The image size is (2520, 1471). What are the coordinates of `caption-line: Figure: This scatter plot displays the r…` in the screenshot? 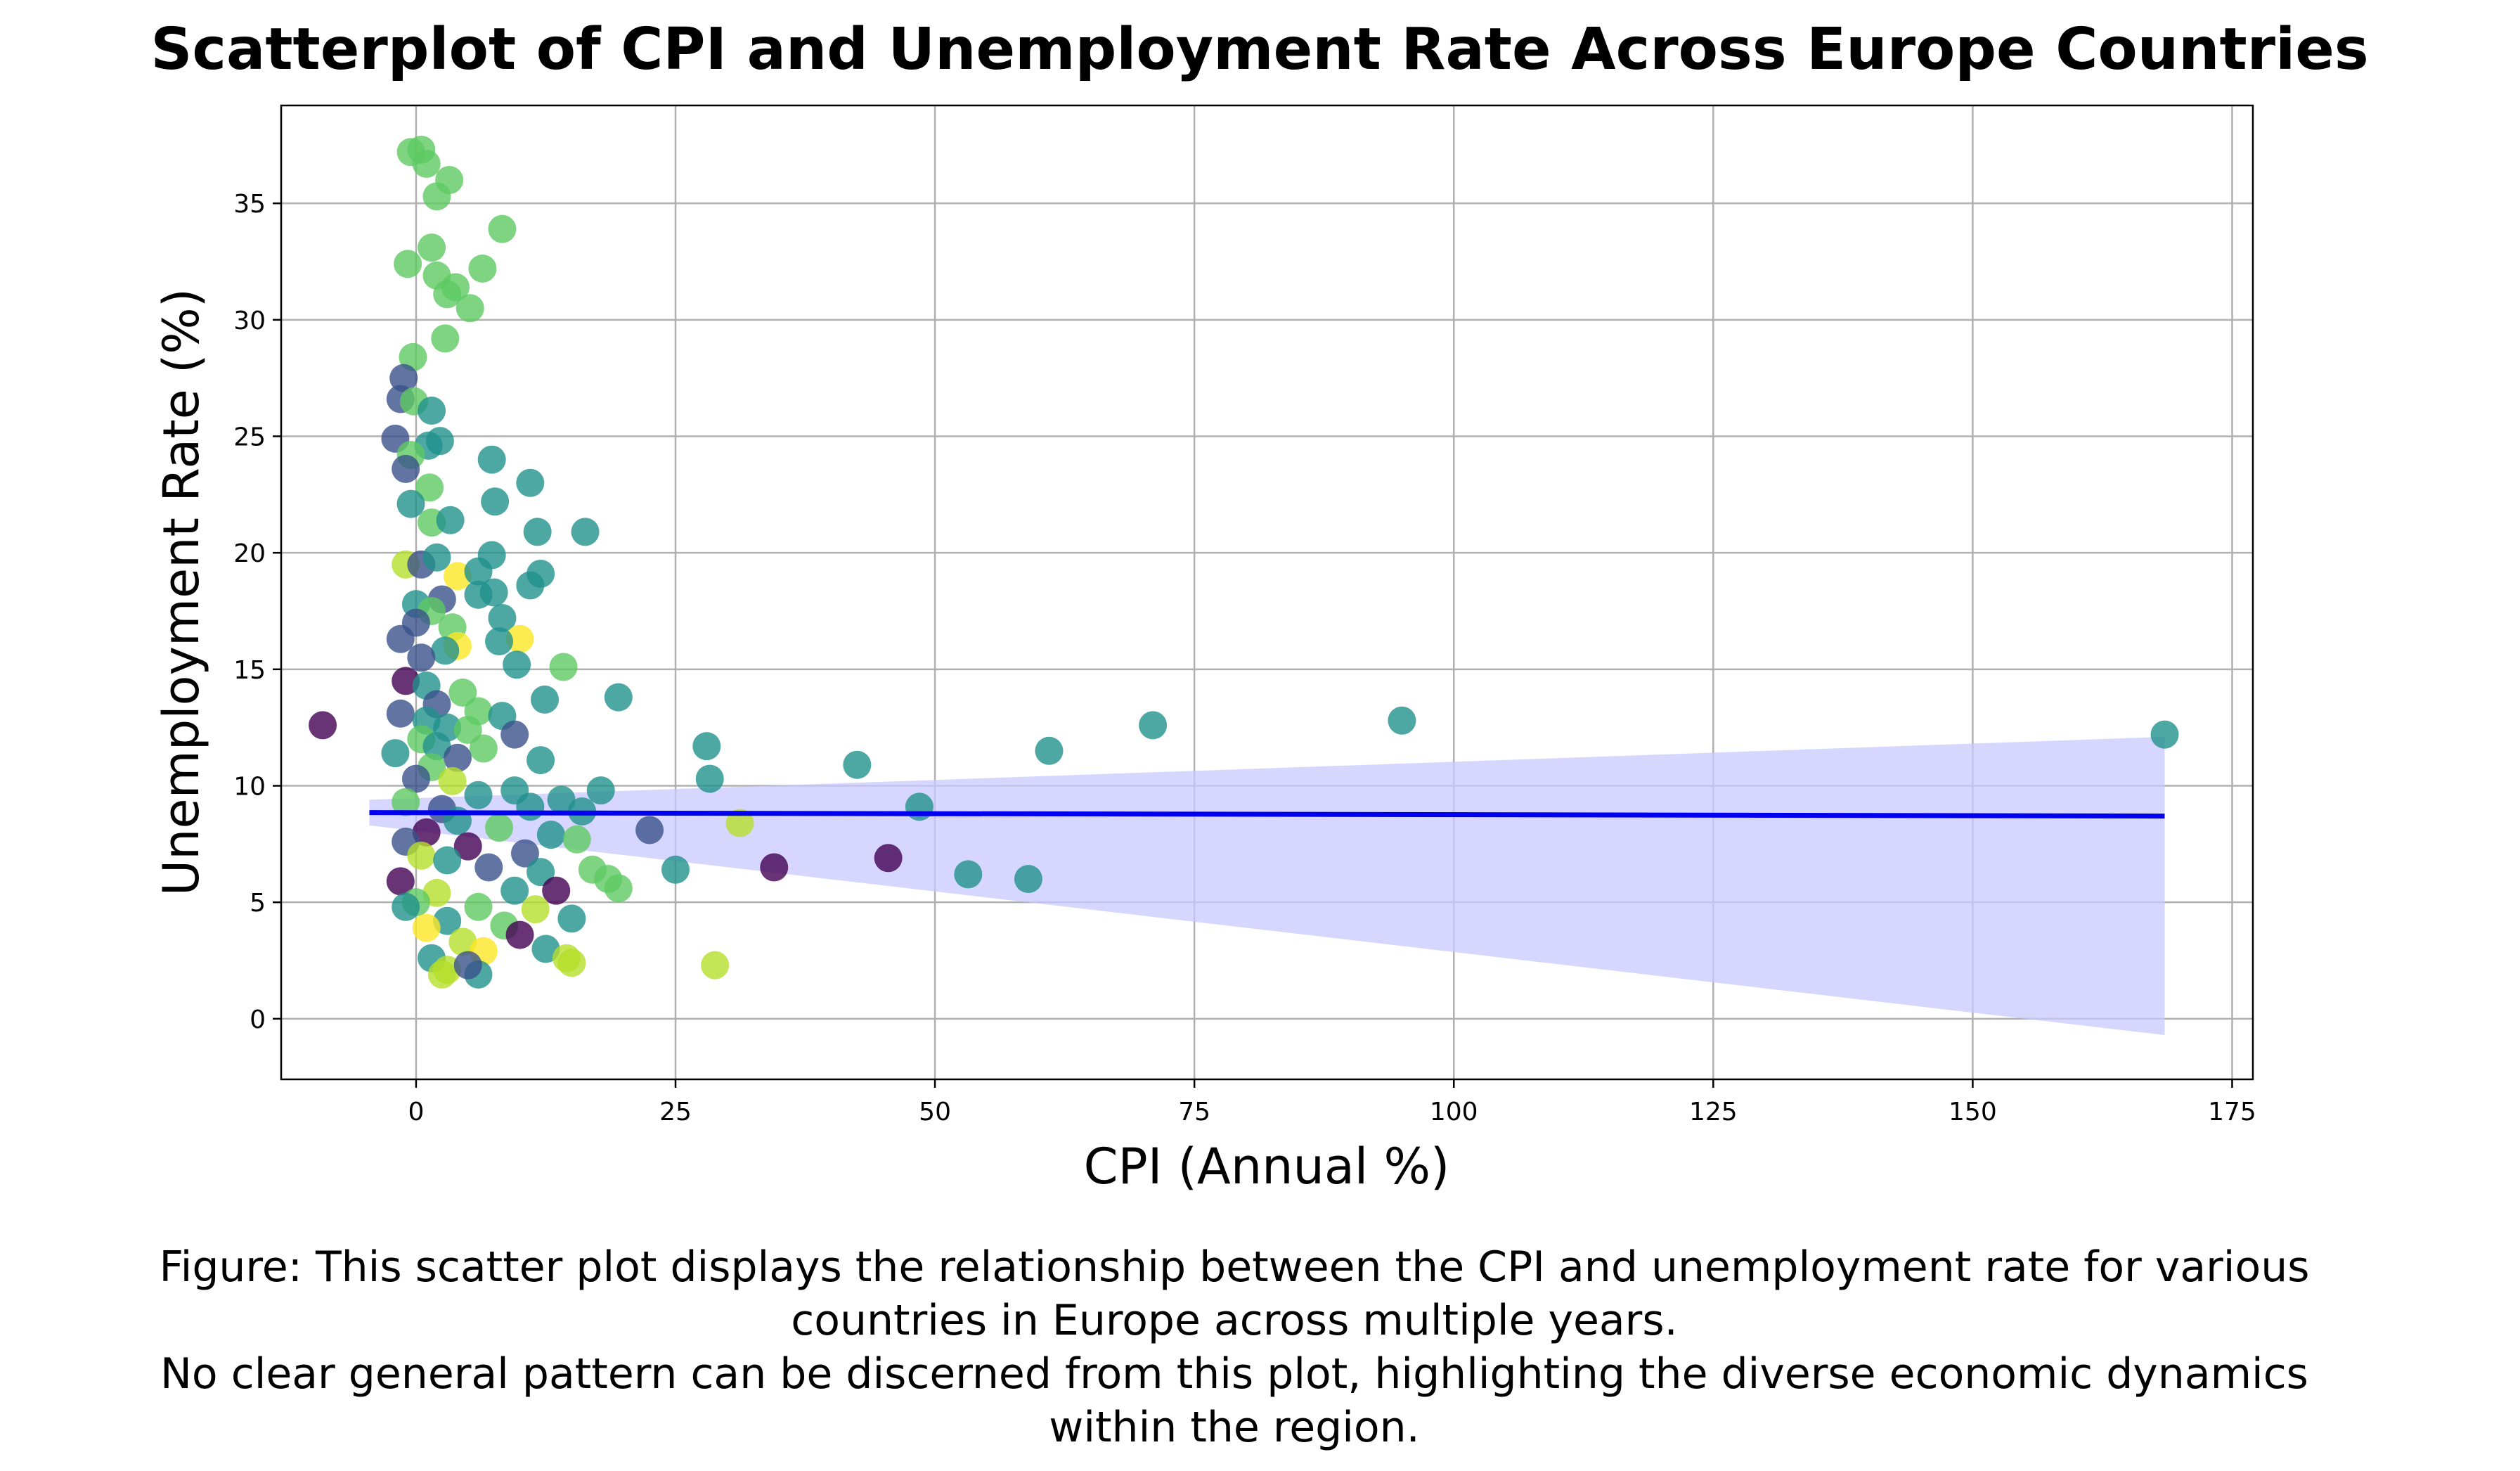 It's located at (1235, 1267).